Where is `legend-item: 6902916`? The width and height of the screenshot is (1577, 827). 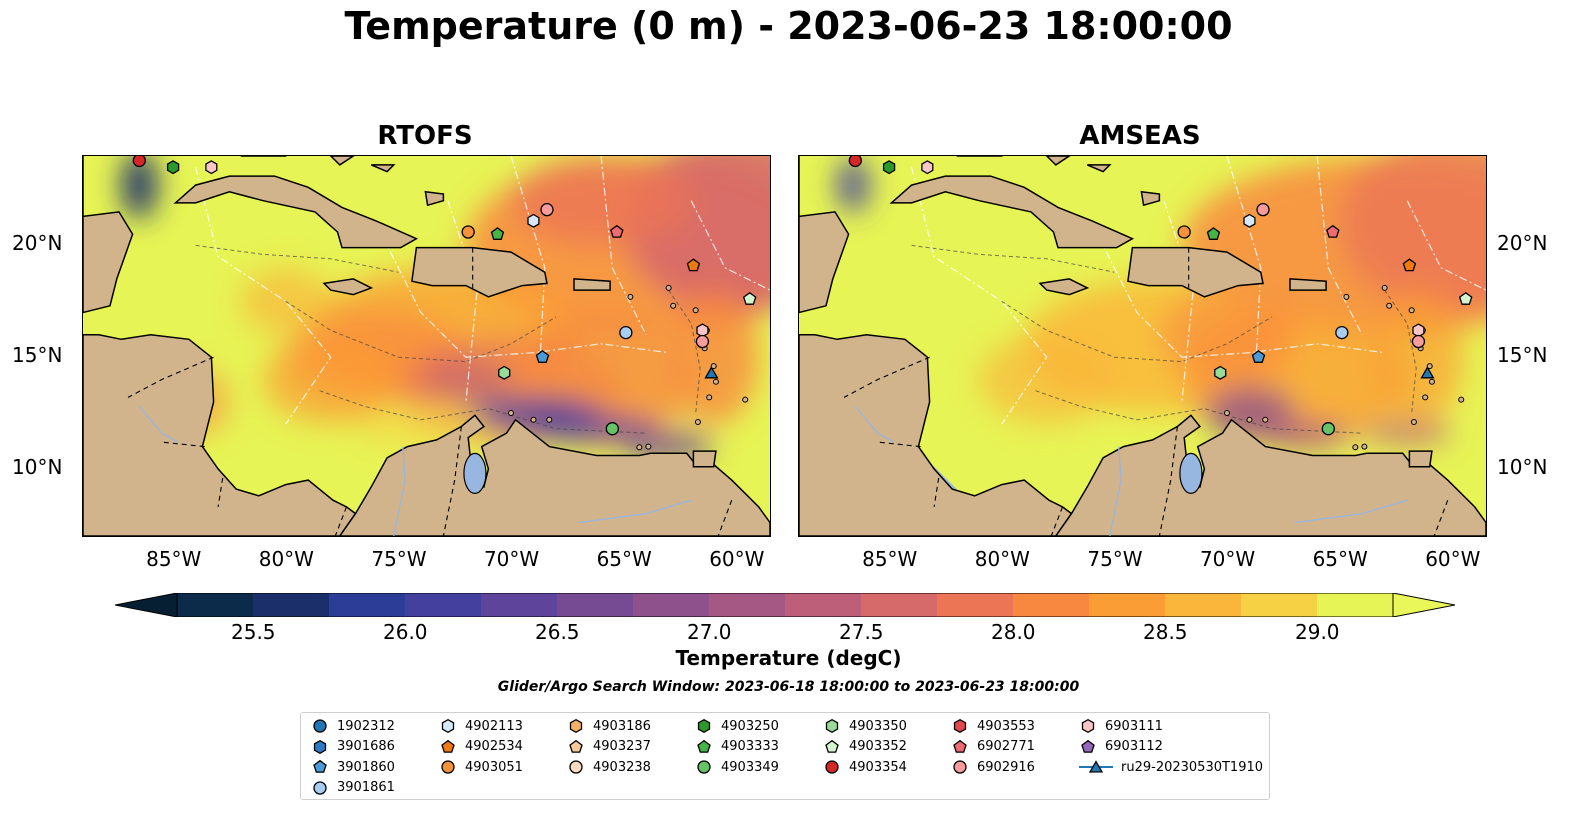 legend-item: 6902916 is located at coordinates (993, 767).